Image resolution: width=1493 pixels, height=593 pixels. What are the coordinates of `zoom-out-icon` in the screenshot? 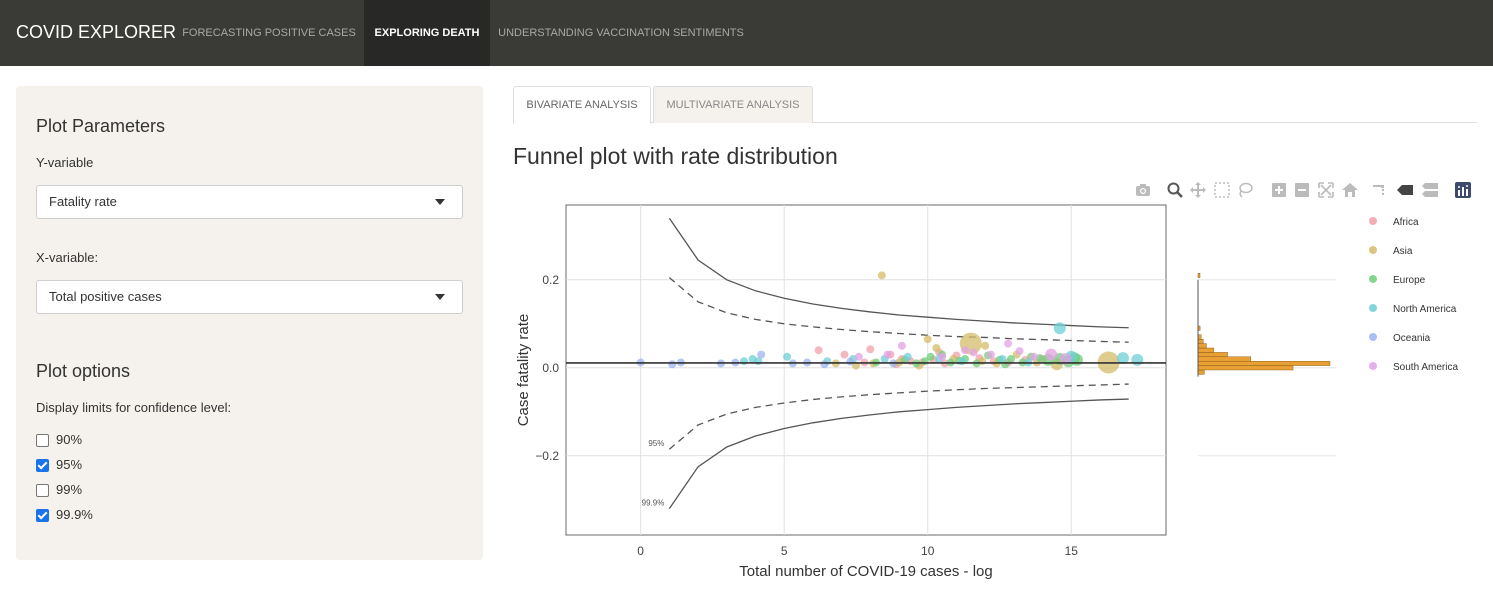 It's located at (1302, 190).